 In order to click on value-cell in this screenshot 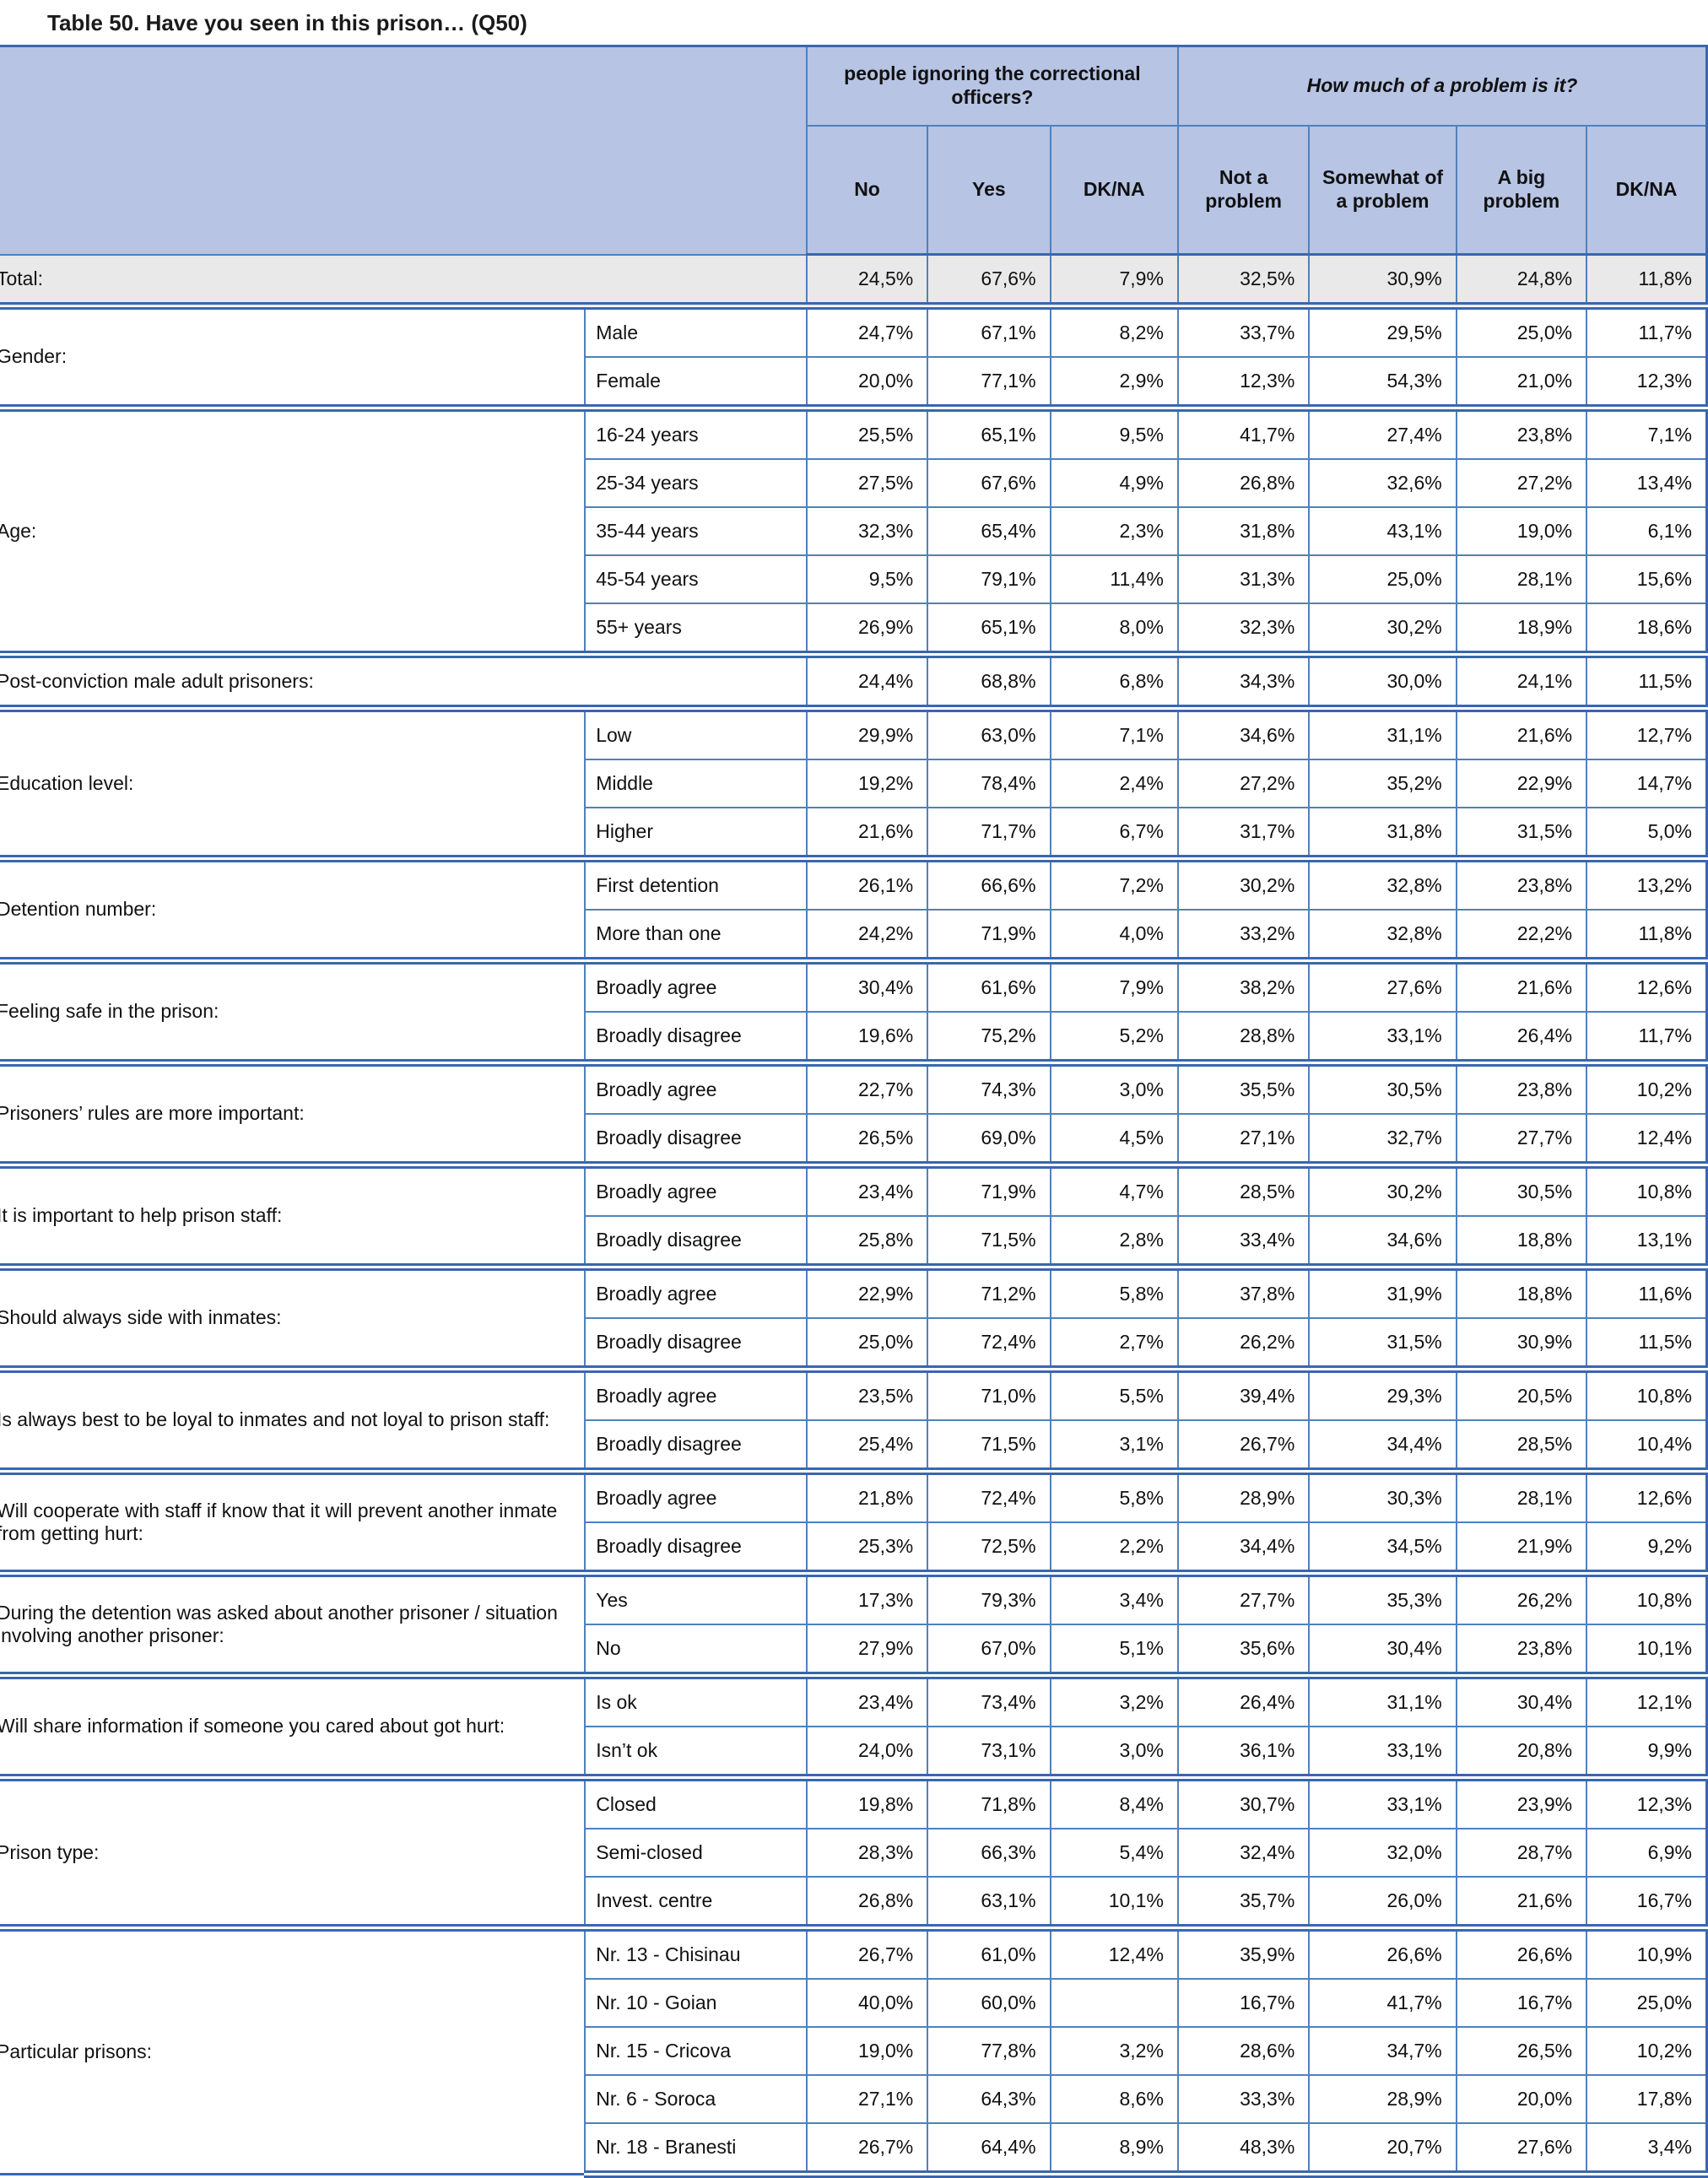, I will do `click(1114, 2003)`.